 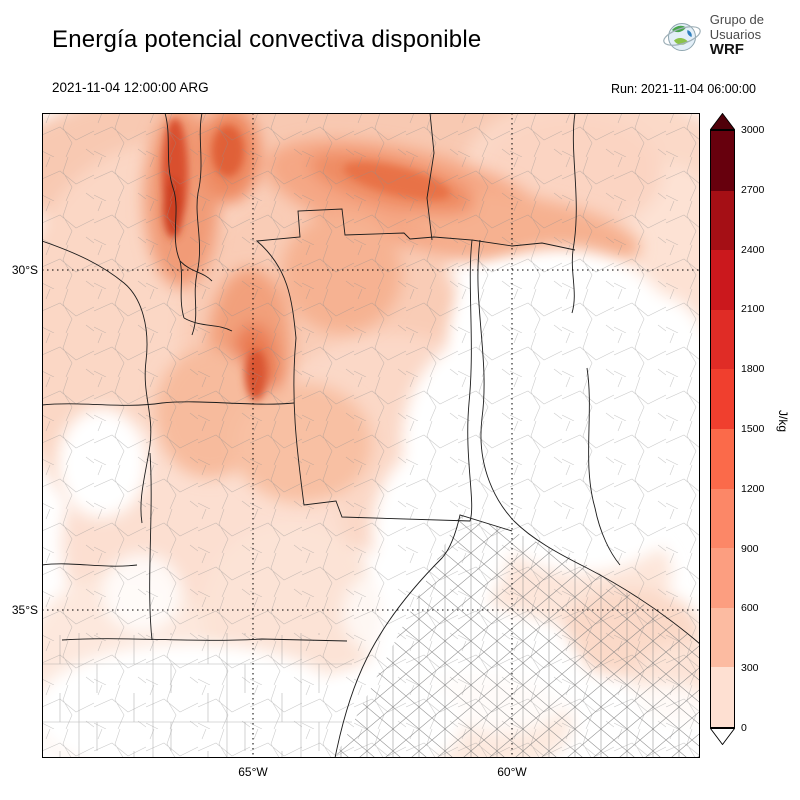 What do you see at coordinates (517, 636) in the screenshot?
I see `buenos-aires-partidos-mesh` at bounding box center [517, 636].